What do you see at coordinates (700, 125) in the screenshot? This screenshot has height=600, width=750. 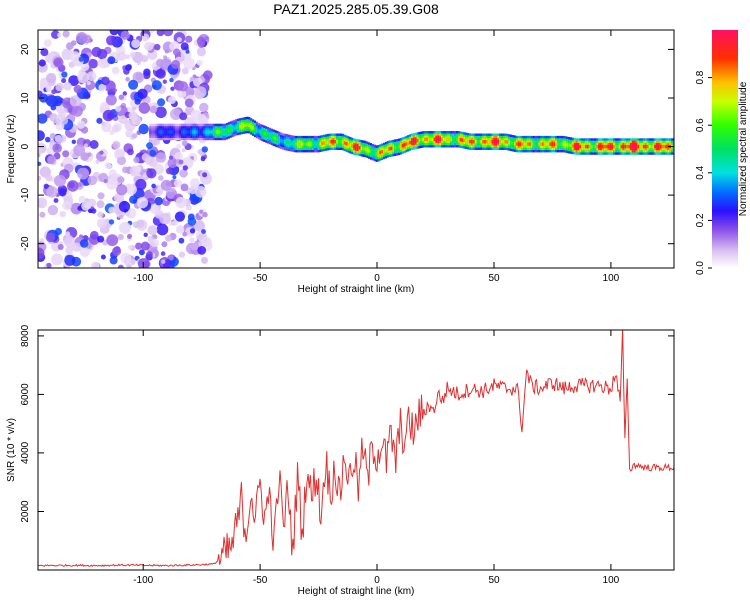 I see `colorbar-tick-label: 0.6` at bounding box center [700, 125].